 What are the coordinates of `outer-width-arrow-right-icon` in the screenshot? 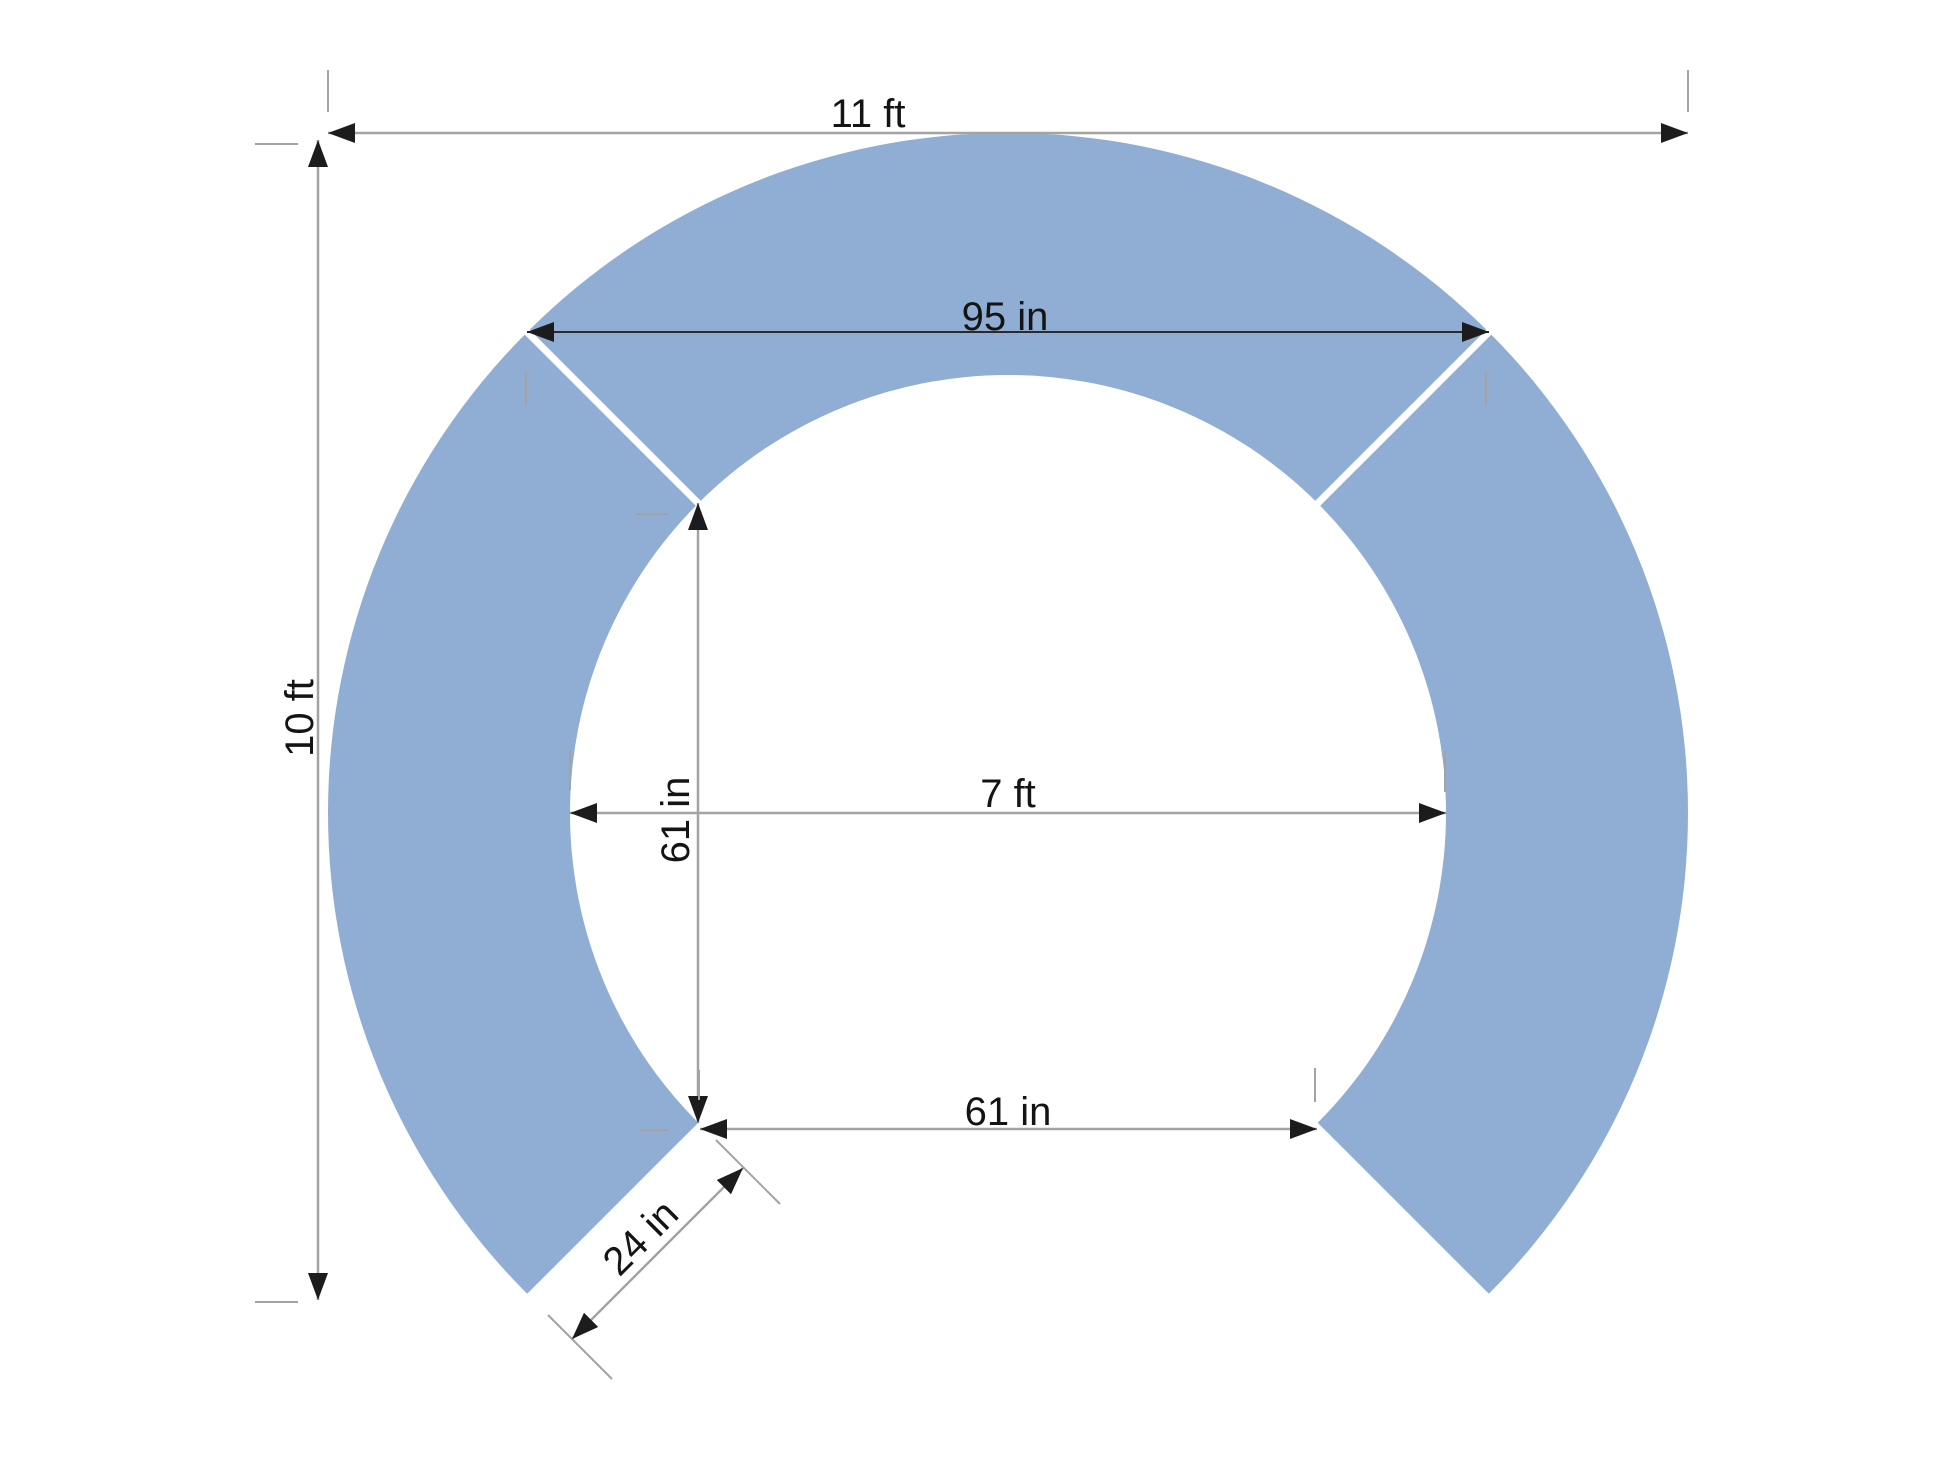 It's located at (1674, 133).